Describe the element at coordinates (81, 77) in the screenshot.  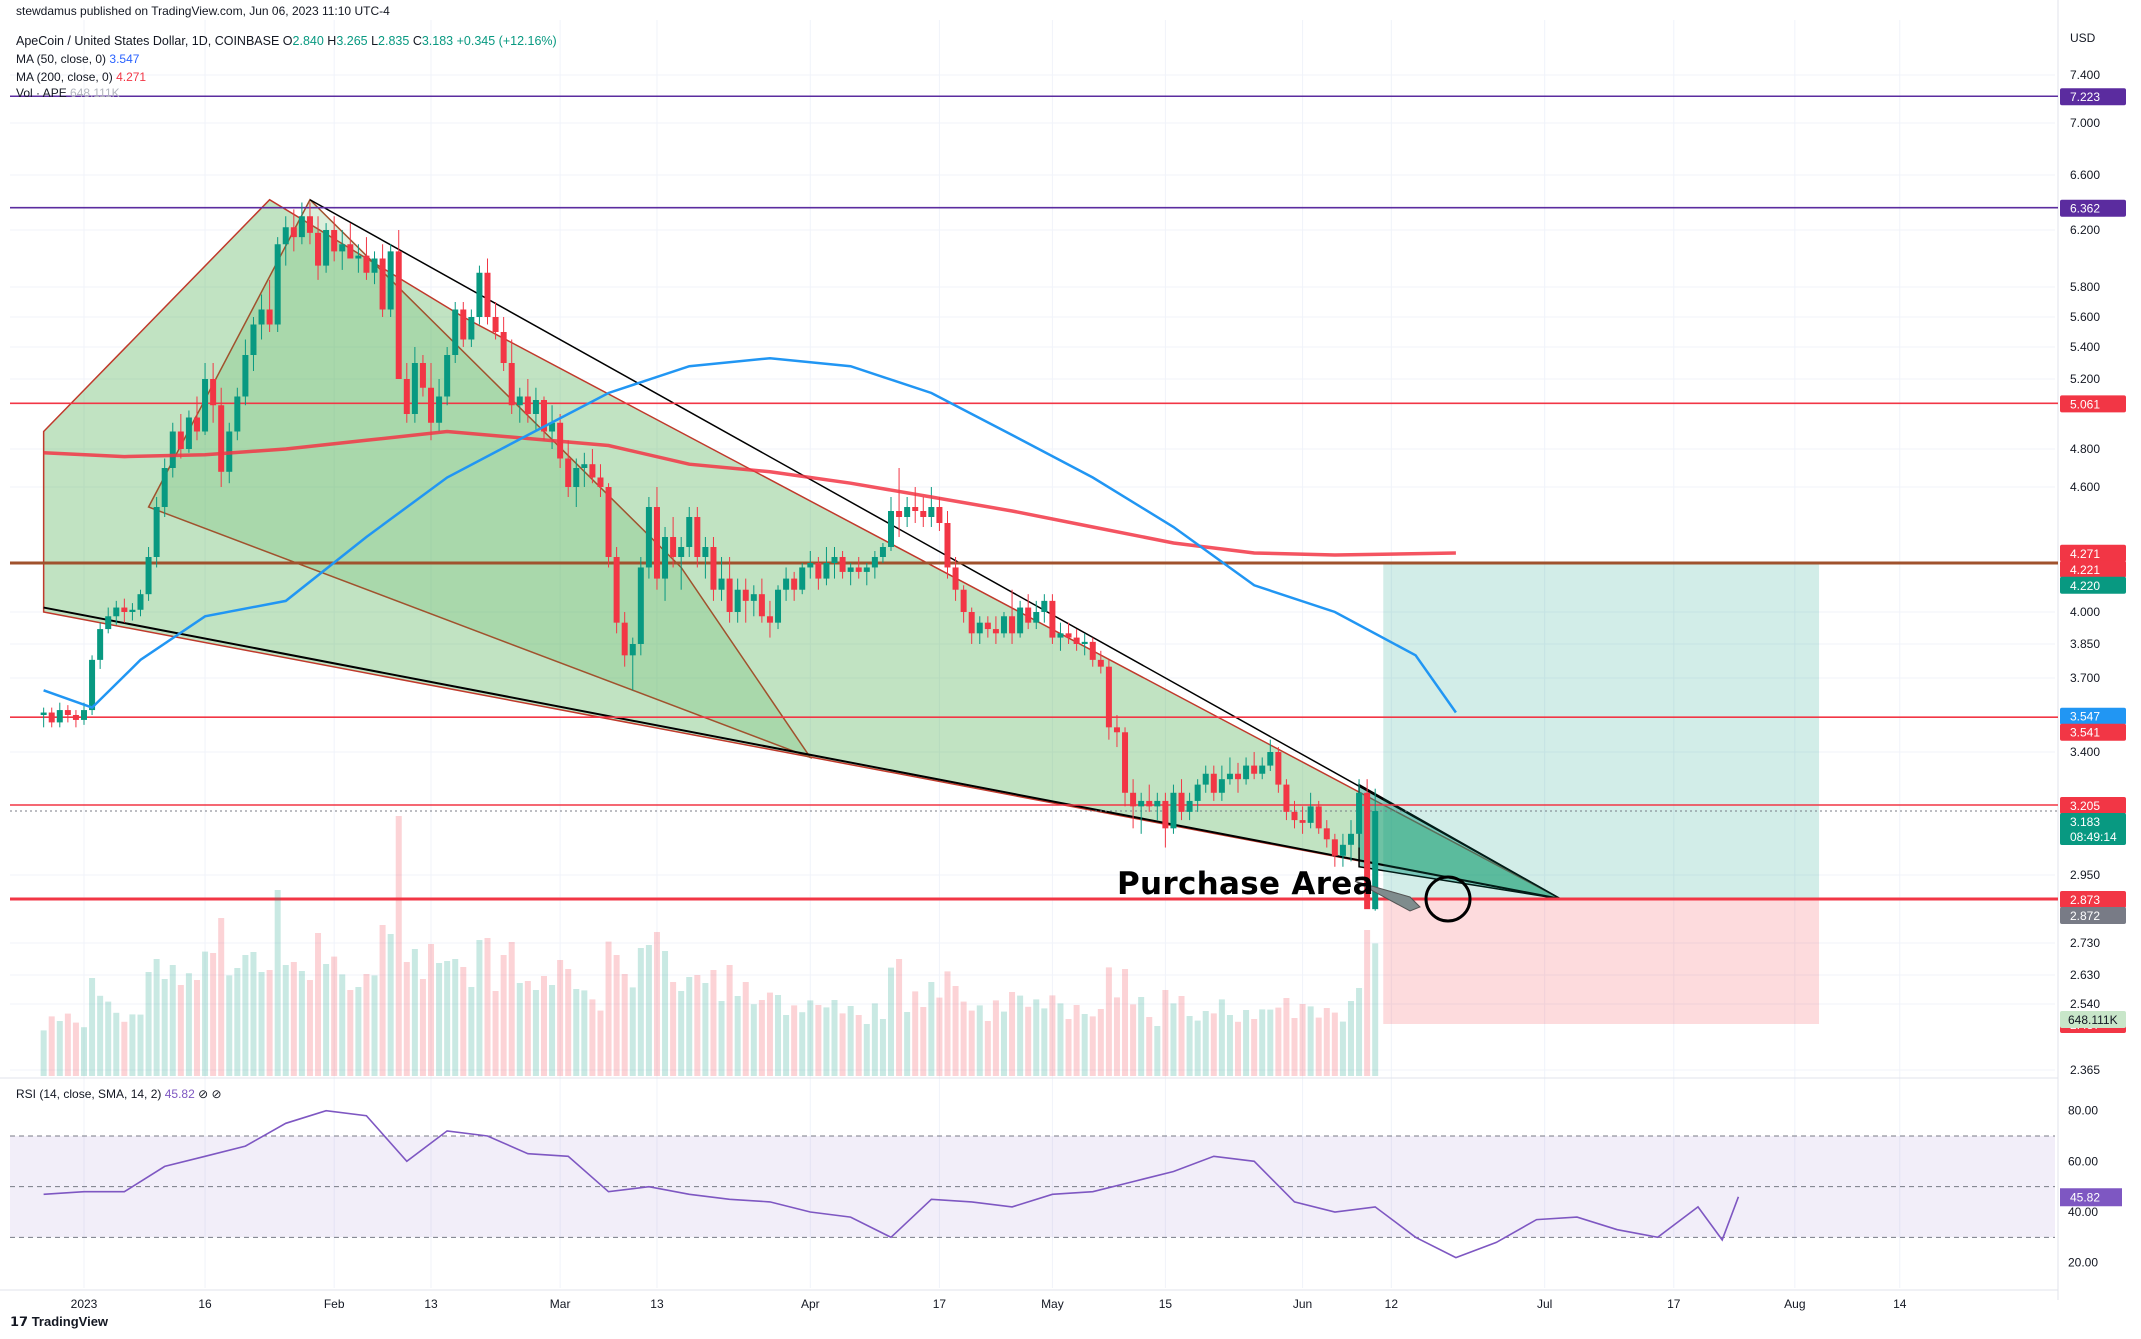
I see `ma200-legend: MA (200, close, 0) 4.271` at that location.